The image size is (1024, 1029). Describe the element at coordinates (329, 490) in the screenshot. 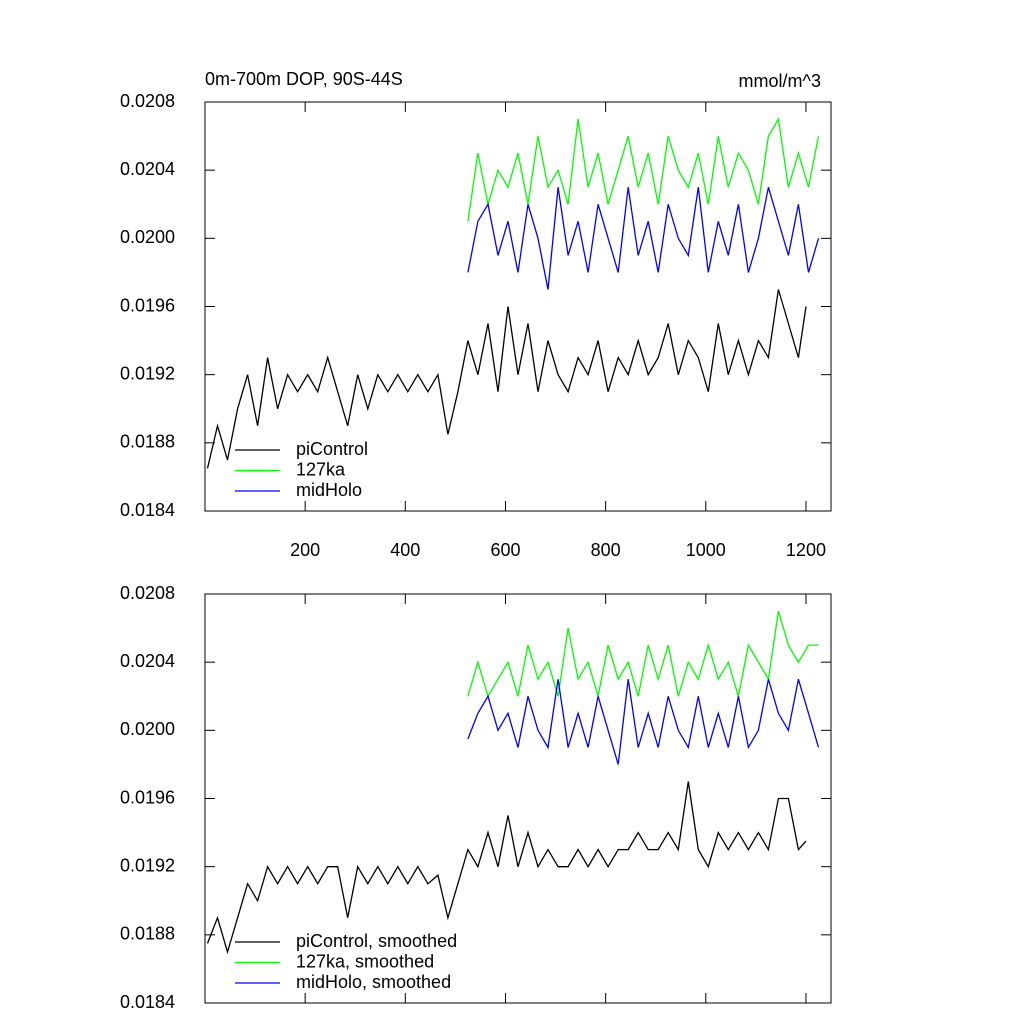

I see `legend-label: midHolo` at that location.